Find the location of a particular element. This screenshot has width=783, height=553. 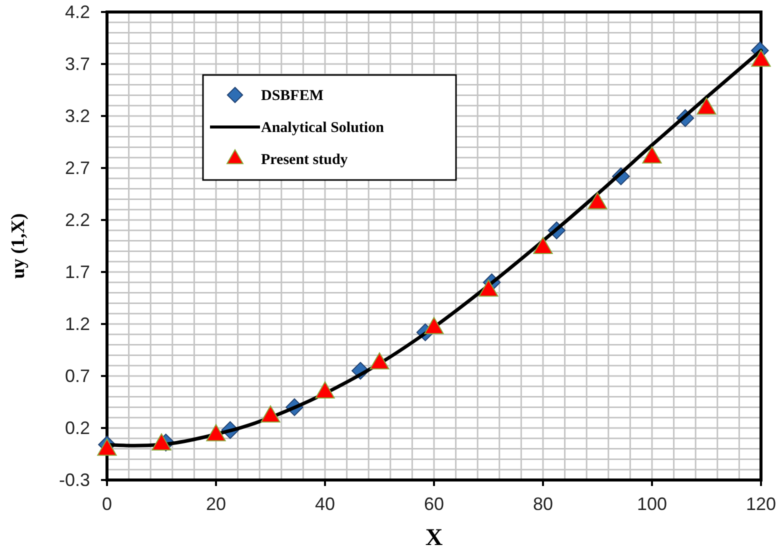

y-tick-label: 2.7 is located at coordinates (77, 168).